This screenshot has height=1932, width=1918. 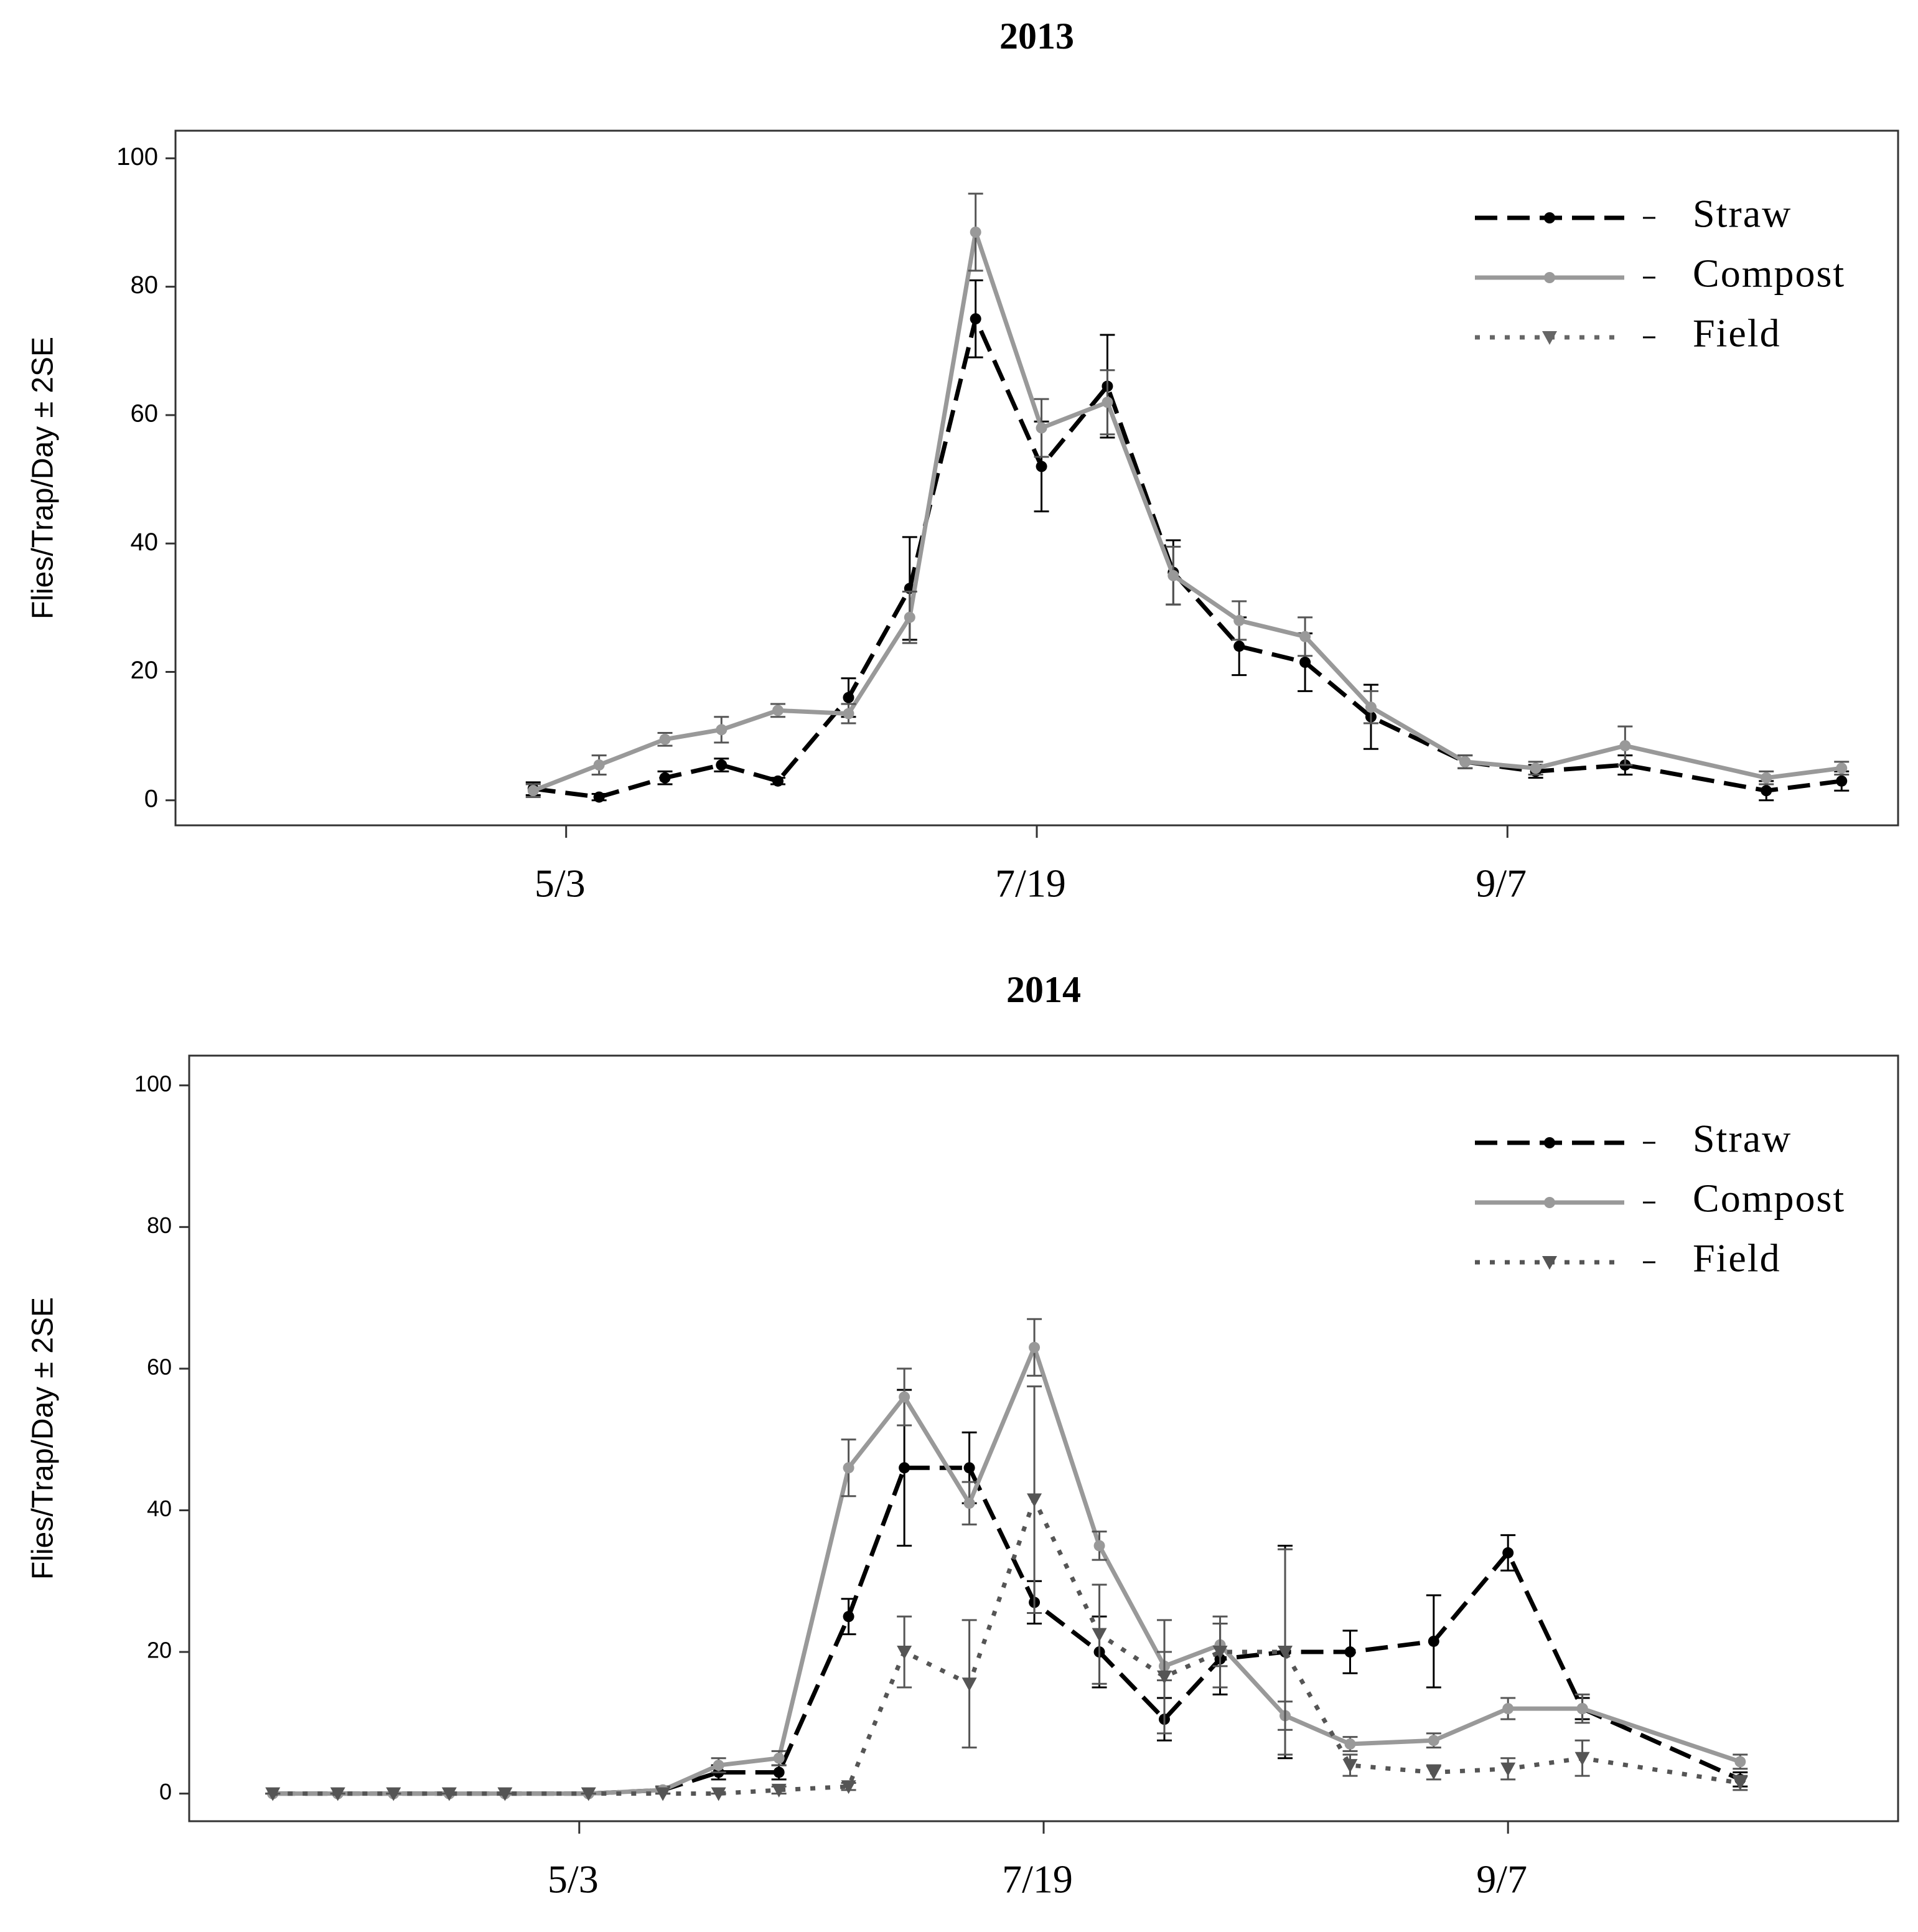 I want to click on y-tick-label: 60, so click(x=145, y=413).